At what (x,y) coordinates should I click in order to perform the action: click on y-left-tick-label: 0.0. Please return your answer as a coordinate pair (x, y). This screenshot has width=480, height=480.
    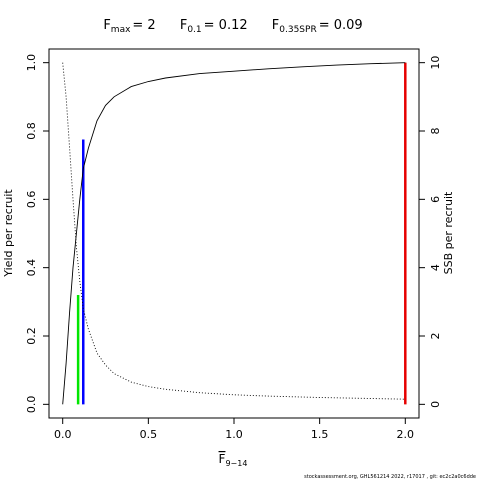
    Looking at the image, I should click on (31, 405).